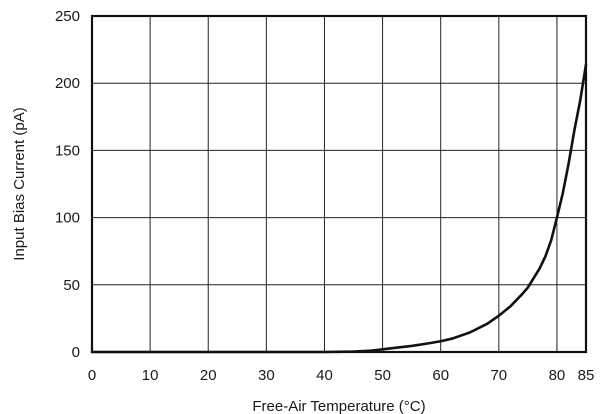 The image size is (600, 414). What do you see at coordinates (338, 406) in the screenshot?
I see `x-axis-title: Free-Air Temperature (°C)` at bounding box center [338, 406].